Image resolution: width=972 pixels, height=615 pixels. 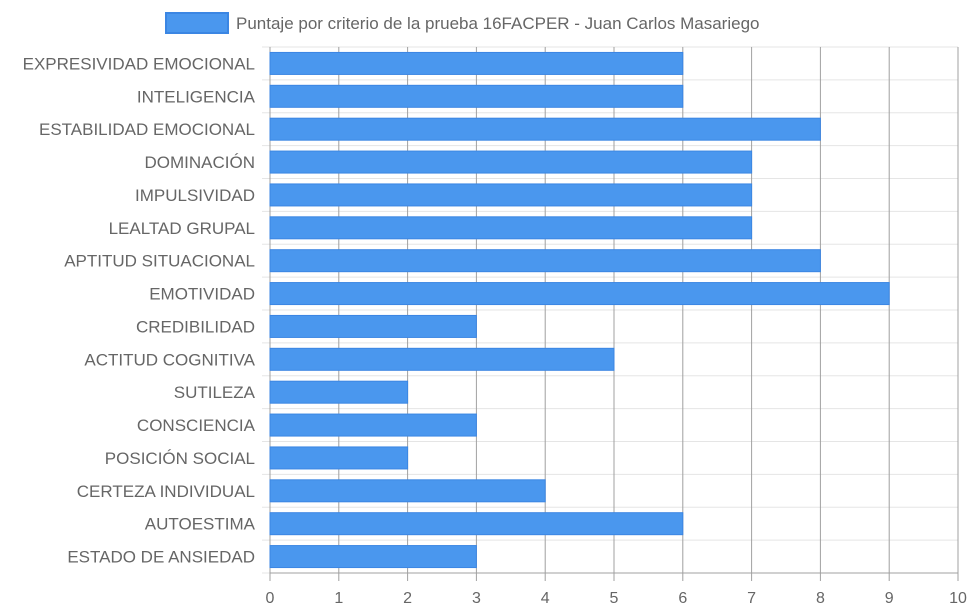 I want to click on x-tick-label: 8, so click(x=820, y=598).